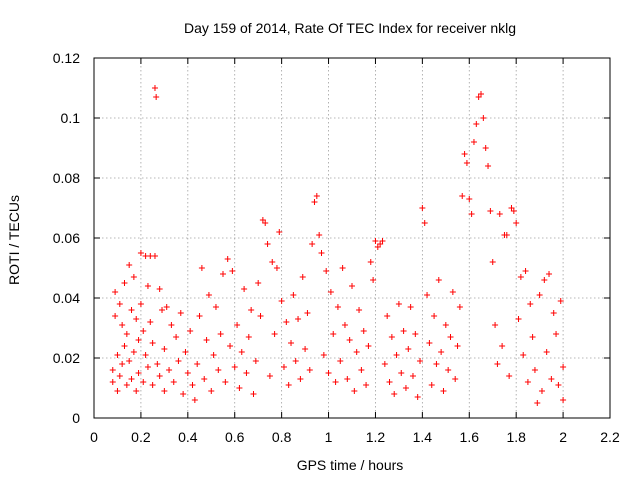 The height and width of the screenshot is (480, 640). I want to click on y-tick-label: 0.1, so click(71, 118).